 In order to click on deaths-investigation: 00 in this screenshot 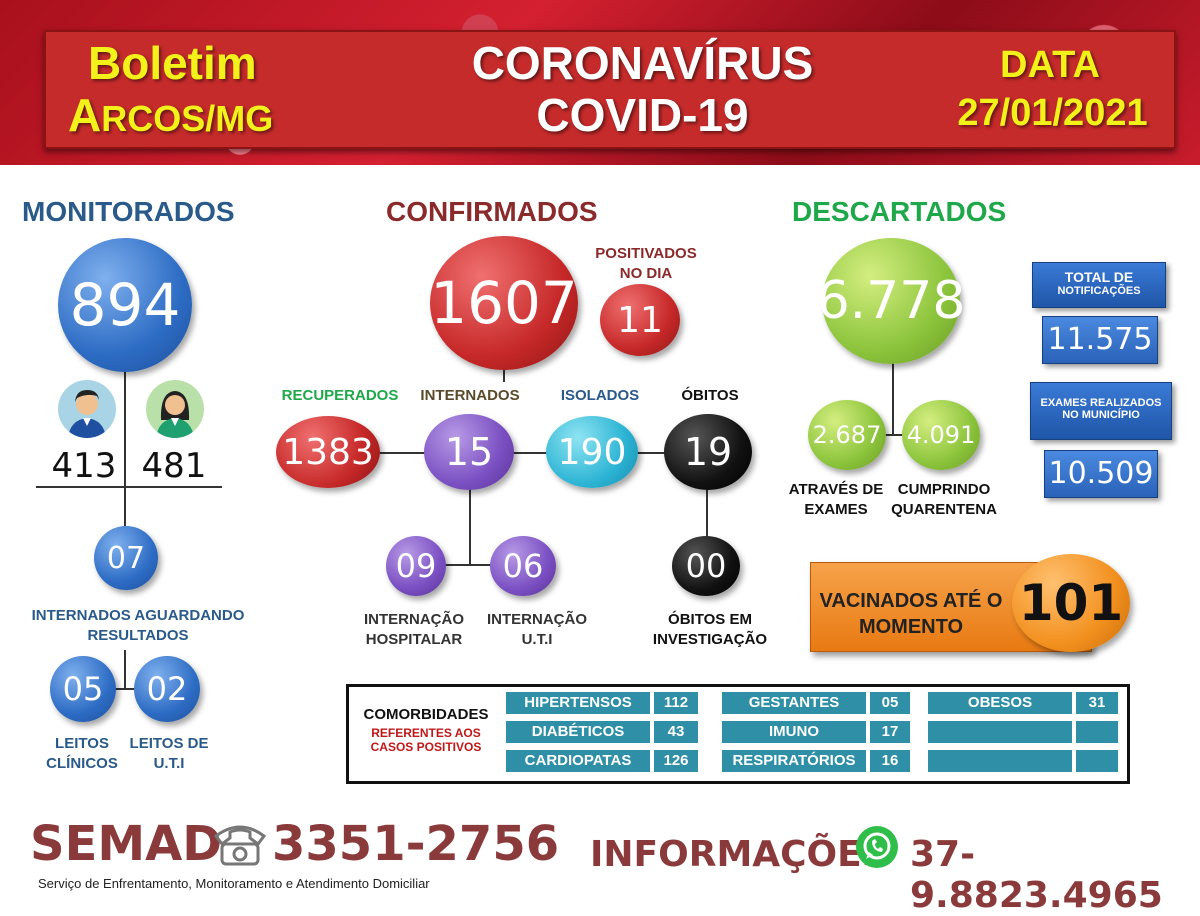, I will do `click(706, 566)`.